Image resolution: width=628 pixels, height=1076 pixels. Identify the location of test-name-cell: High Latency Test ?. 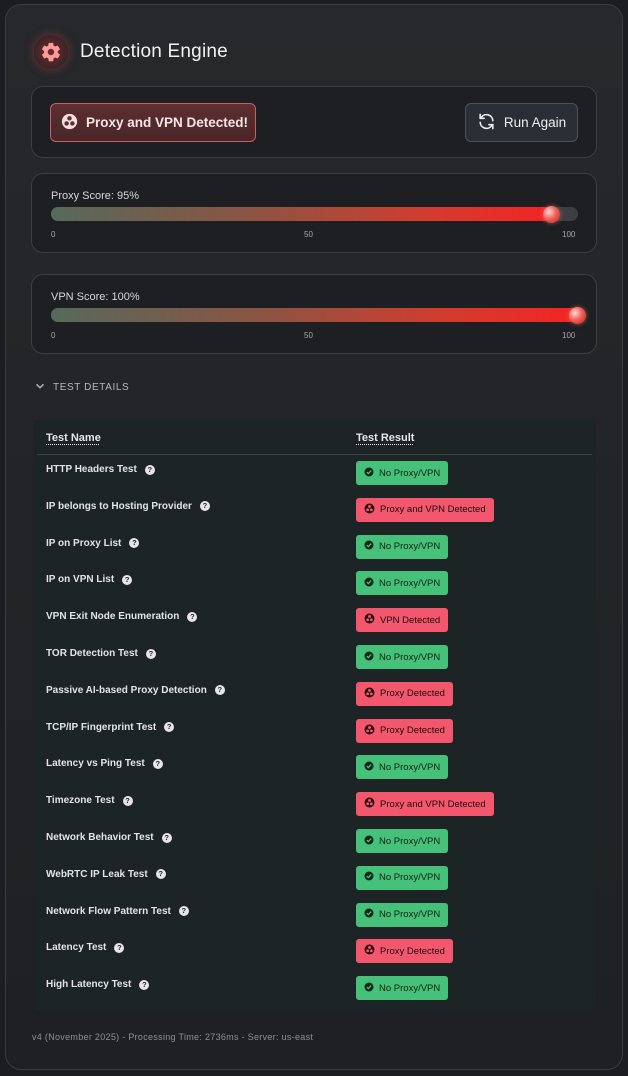
(98, 985).